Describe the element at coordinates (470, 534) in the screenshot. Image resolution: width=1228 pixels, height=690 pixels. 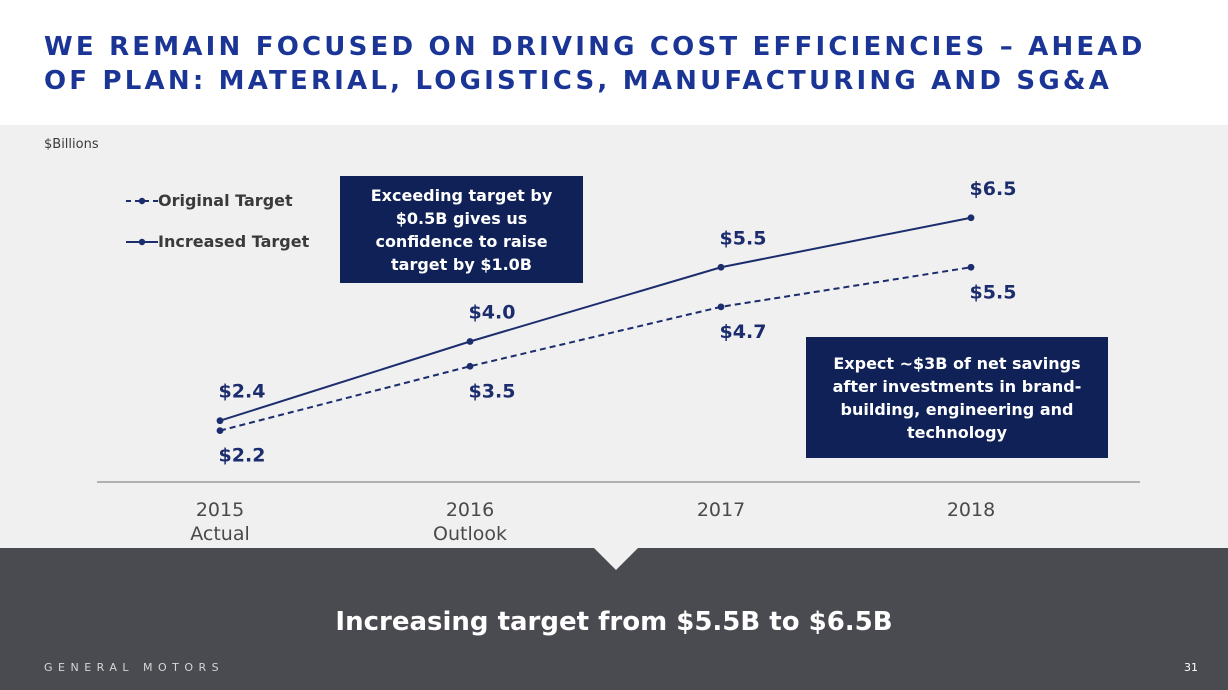
I see `x-tick-label: Outlook` at that location.